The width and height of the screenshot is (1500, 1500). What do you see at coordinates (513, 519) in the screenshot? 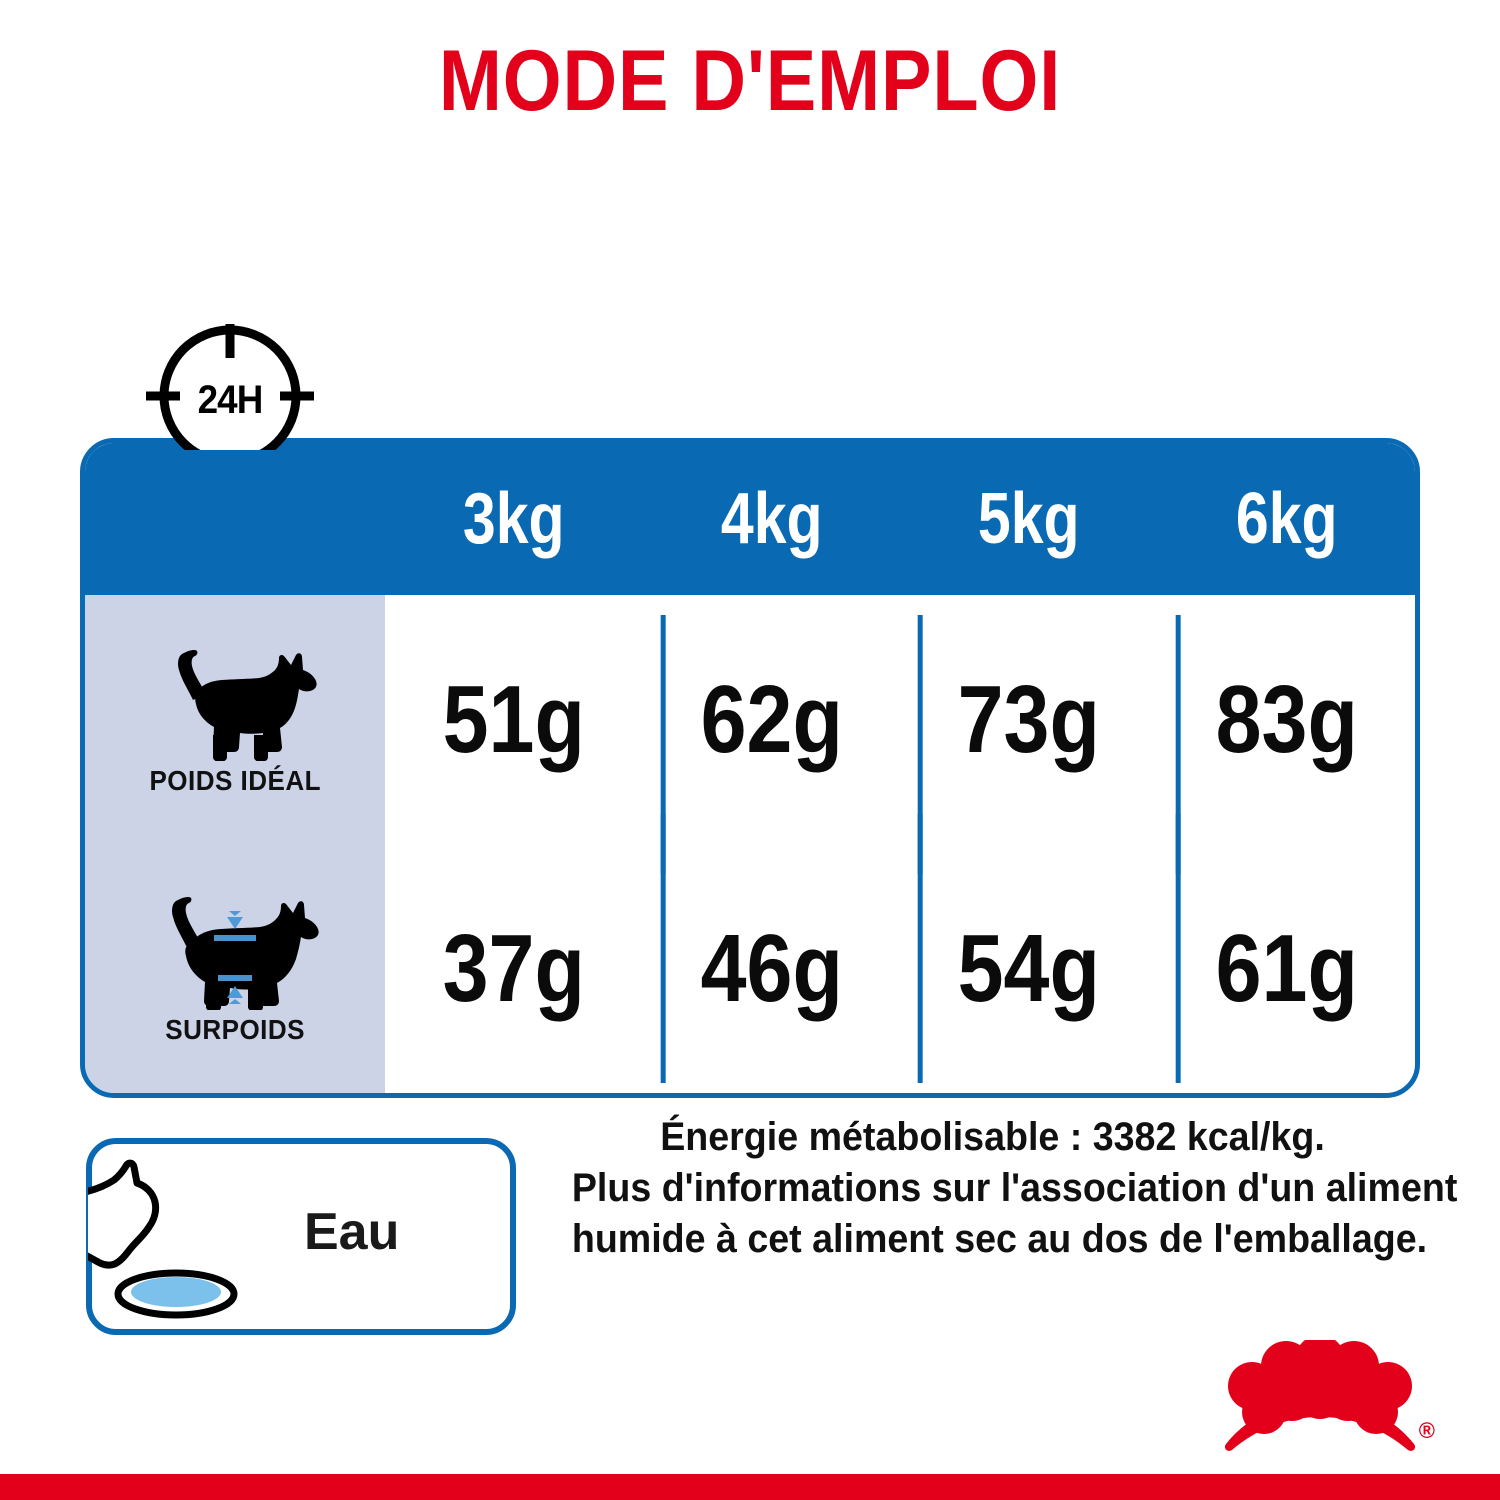
I see `column-header-3kg: 3kg` at bounding box center [513, 519].